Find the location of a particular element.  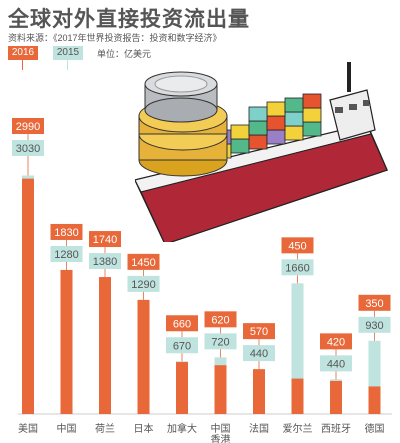

legend-2016: 2016 is located at coordinates (23, 53).